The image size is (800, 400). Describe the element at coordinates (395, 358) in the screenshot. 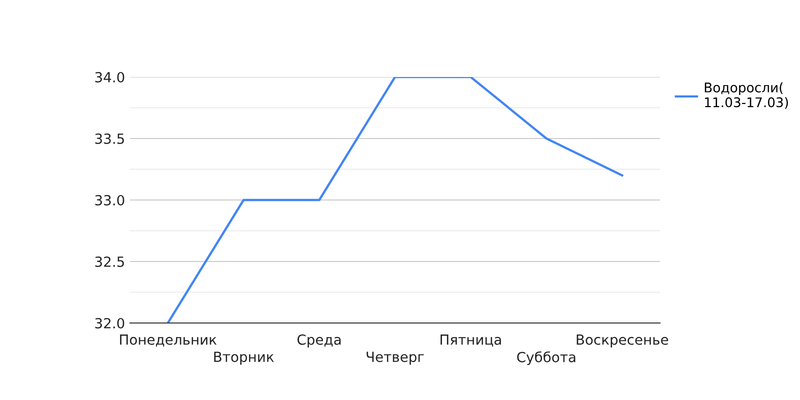

I see `x-tick-label: Четверг` at that location.